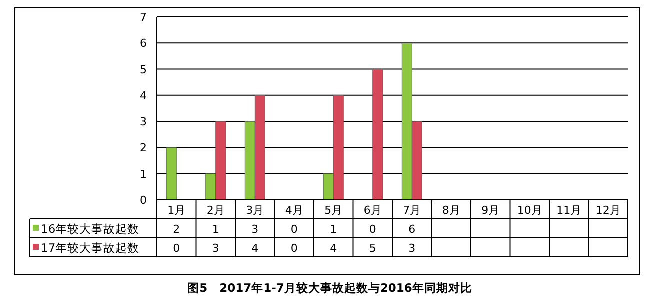  Describe the element at coordinates (608, 210) in the screenshot. I see `x-tick-label: 12月` at that location.